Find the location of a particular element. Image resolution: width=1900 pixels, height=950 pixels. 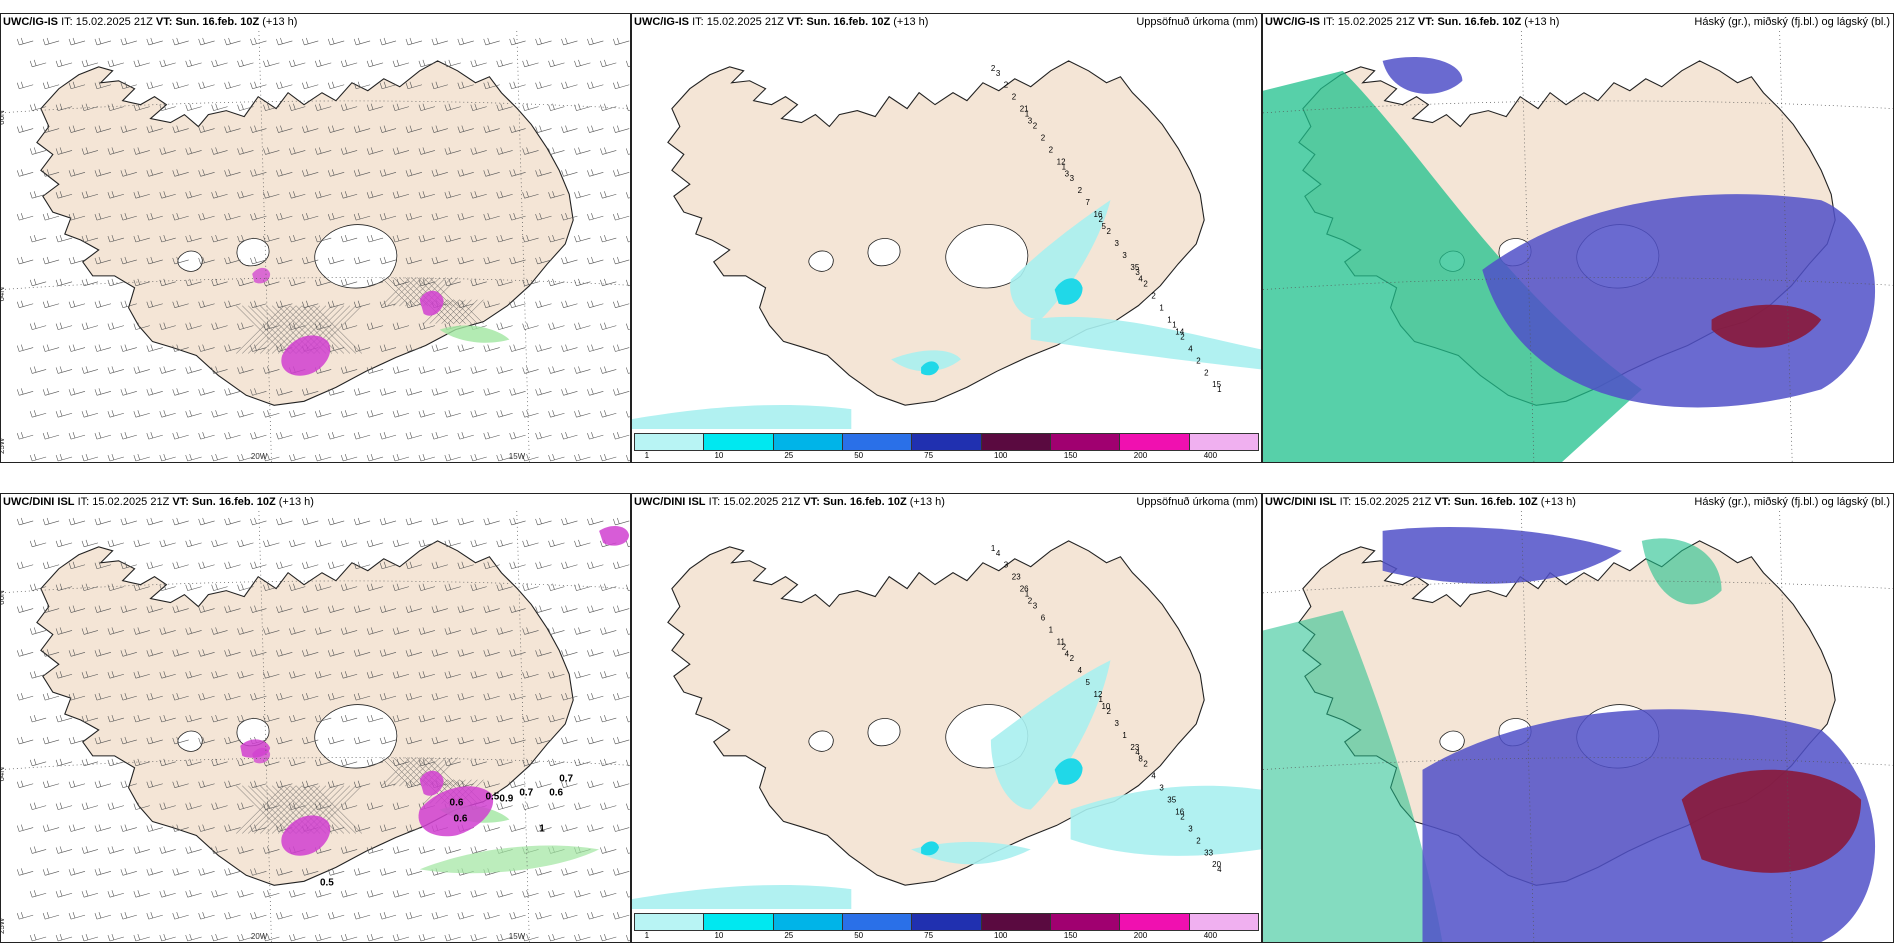

legend-tick-label: 200 is located at coordinates (1140, 455).